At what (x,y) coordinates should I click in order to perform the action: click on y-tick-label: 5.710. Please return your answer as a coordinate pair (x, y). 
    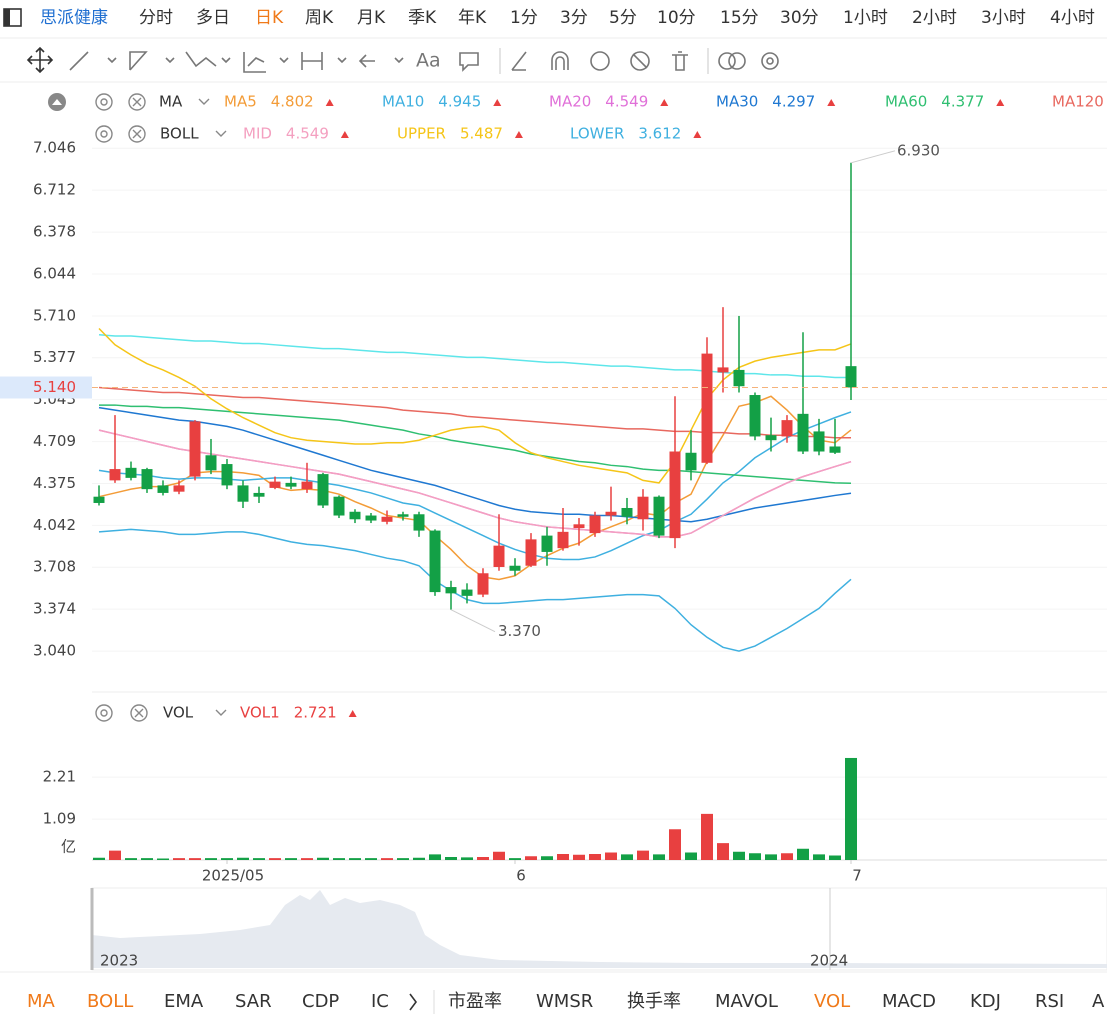
    Looking at the image, I should click on (54, 315).